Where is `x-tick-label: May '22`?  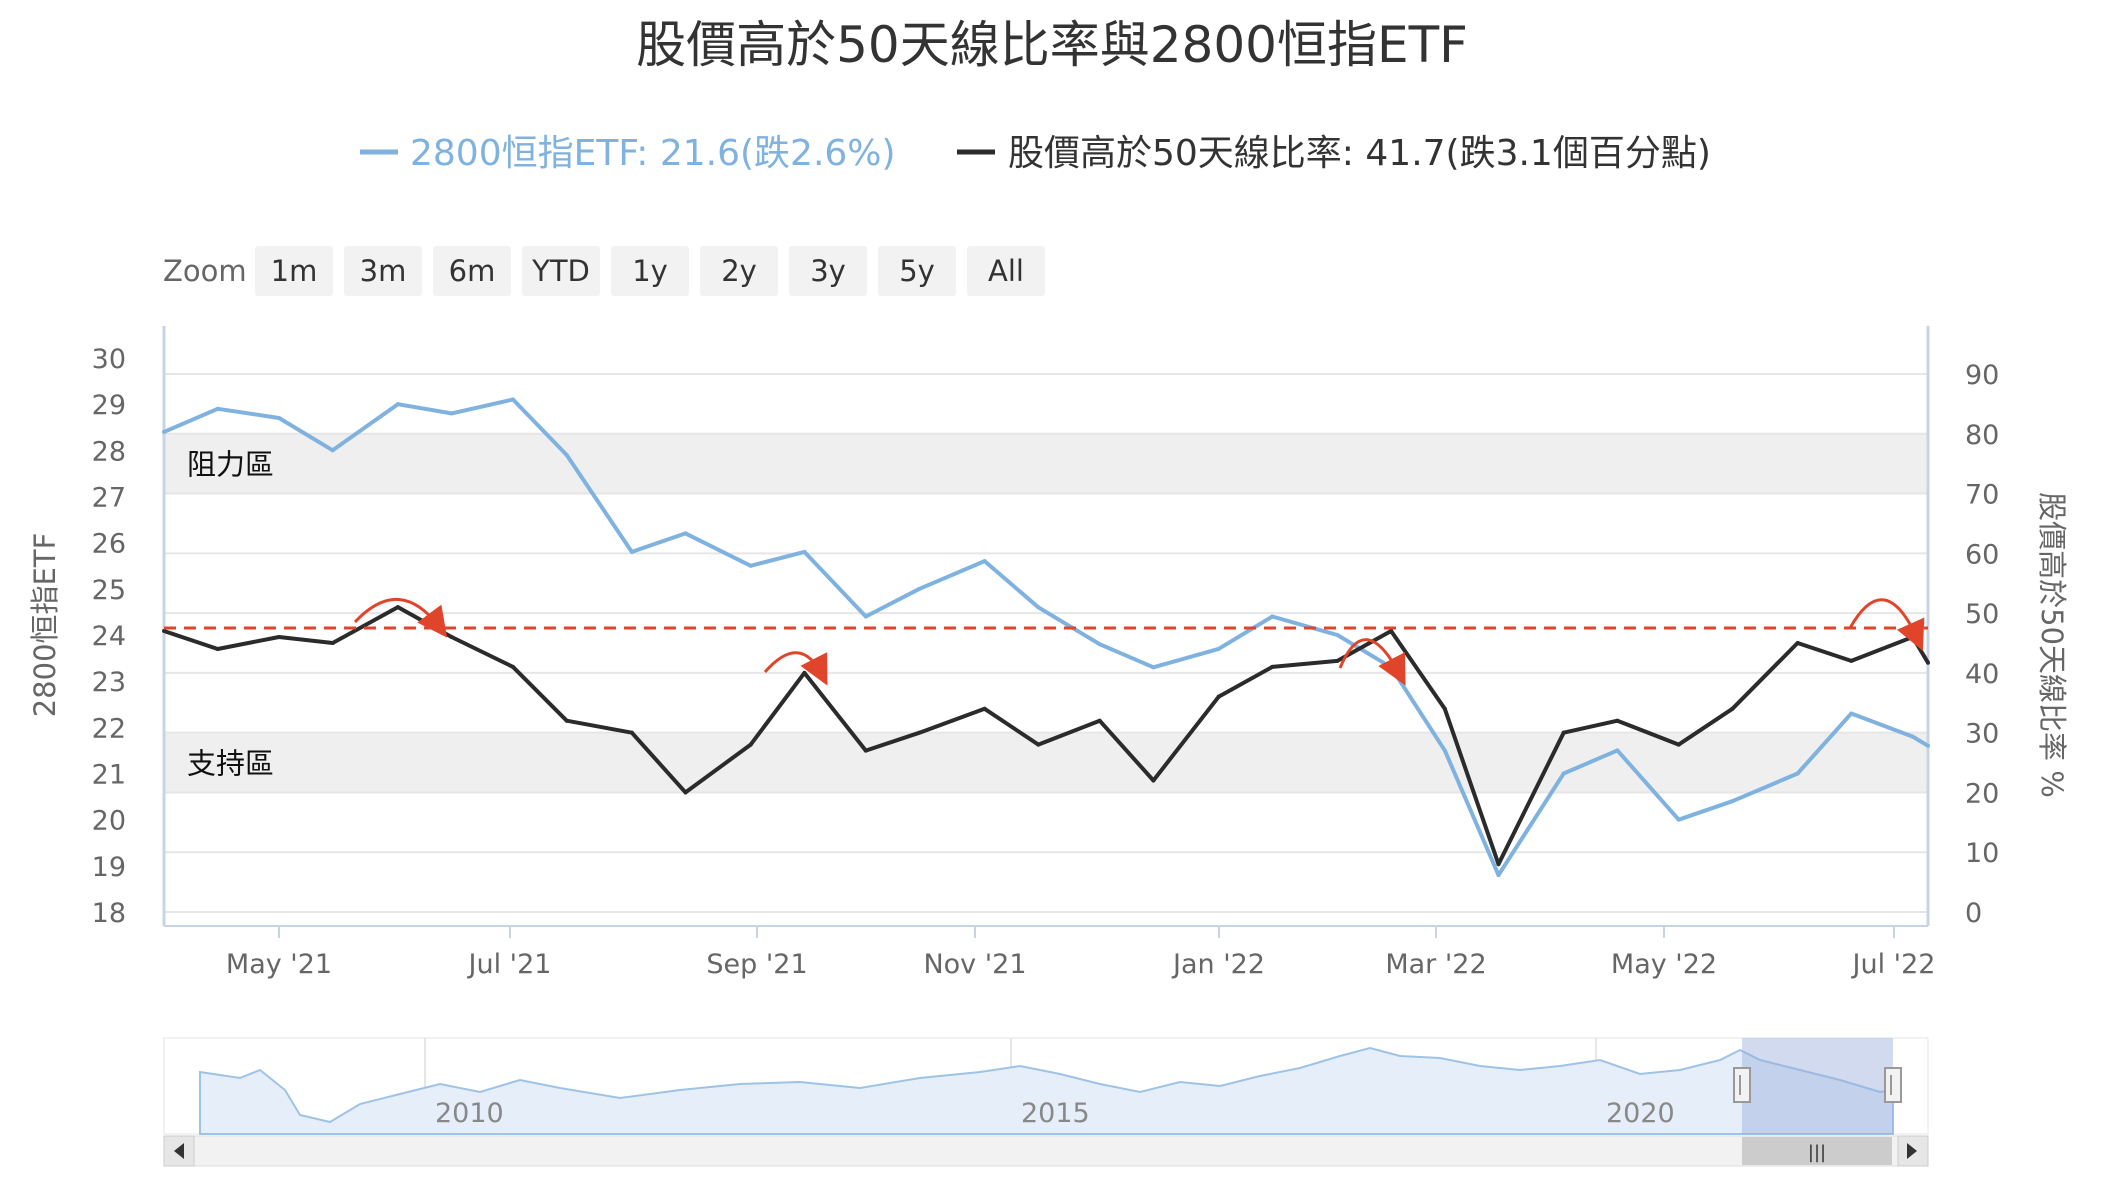 x-tick-label: May '22 is located at coordinates (1664, 964).